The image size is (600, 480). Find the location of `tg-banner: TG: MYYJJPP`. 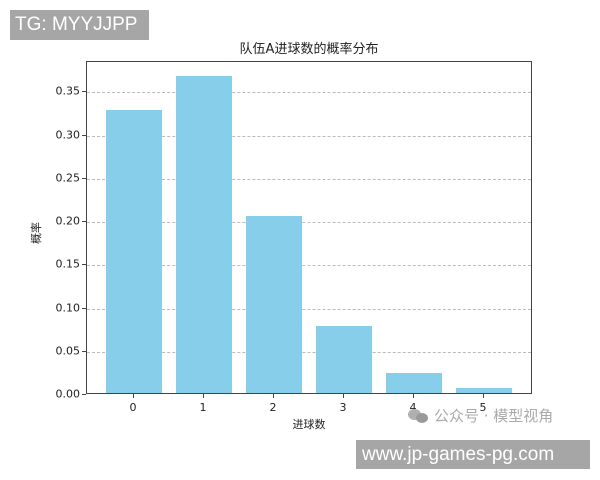

tg-banner: TG: MYYJJPP is located at coordinates (79, 25).